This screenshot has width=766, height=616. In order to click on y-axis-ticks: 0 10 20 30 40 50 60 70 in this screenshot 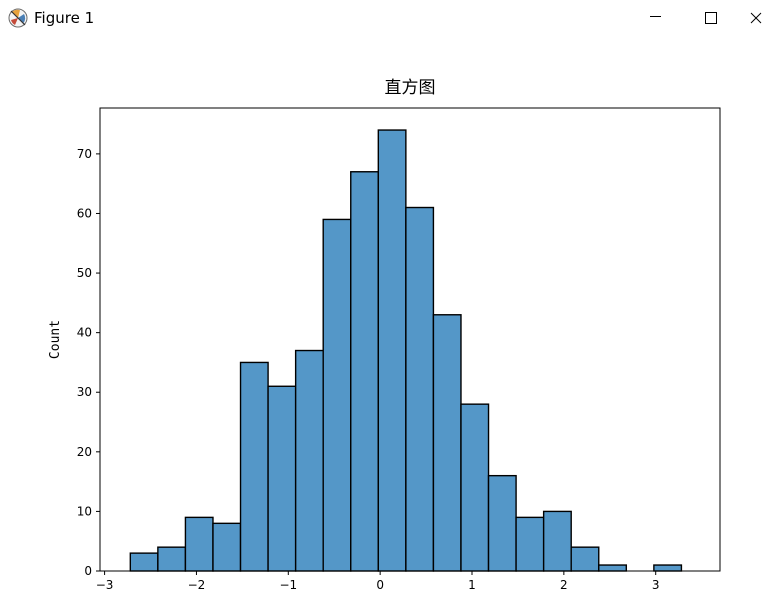, I will do `click(88, 362)`.